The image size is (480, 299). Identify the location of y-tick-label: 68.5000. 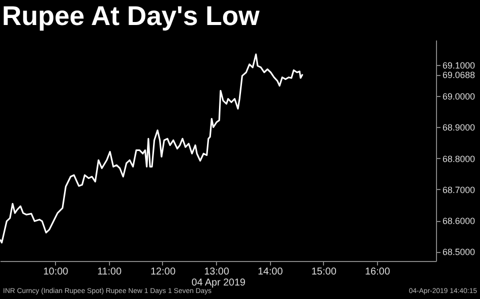
(459, 252).